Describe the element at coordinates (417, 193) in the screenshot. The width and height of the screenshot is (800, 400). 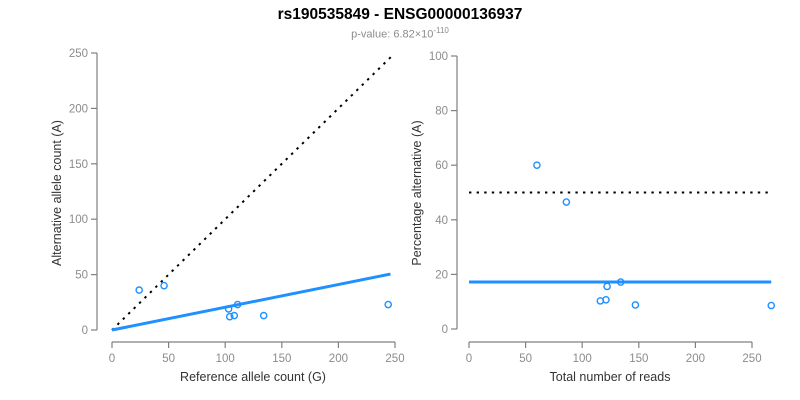
I see `right-y-axis-title: Percentage alternative (A)` at that location.